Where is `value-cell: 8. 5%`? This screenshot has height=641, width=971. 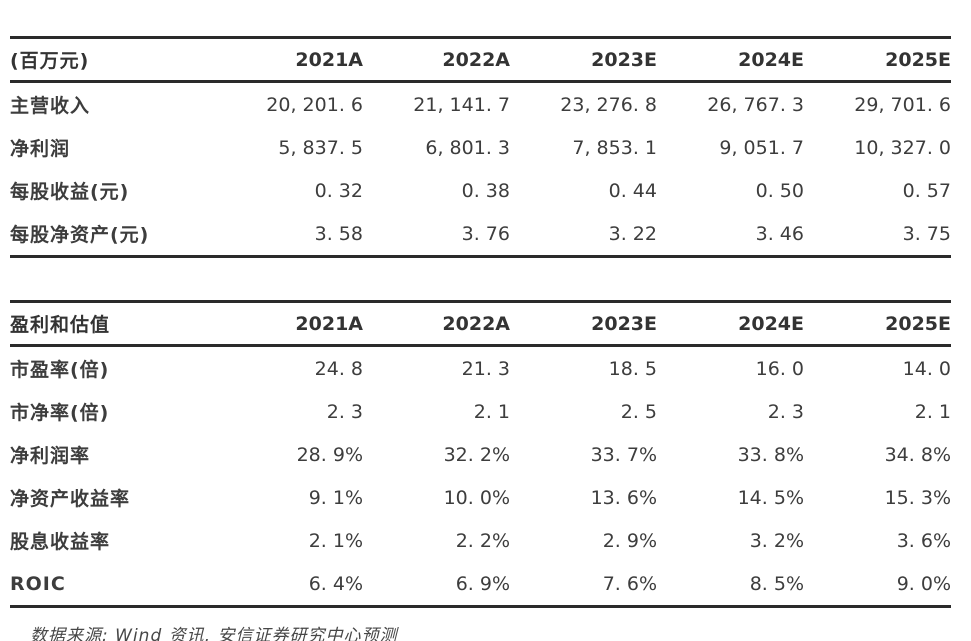
value-cell: 8. 5% is located at coordinates (776, 583).